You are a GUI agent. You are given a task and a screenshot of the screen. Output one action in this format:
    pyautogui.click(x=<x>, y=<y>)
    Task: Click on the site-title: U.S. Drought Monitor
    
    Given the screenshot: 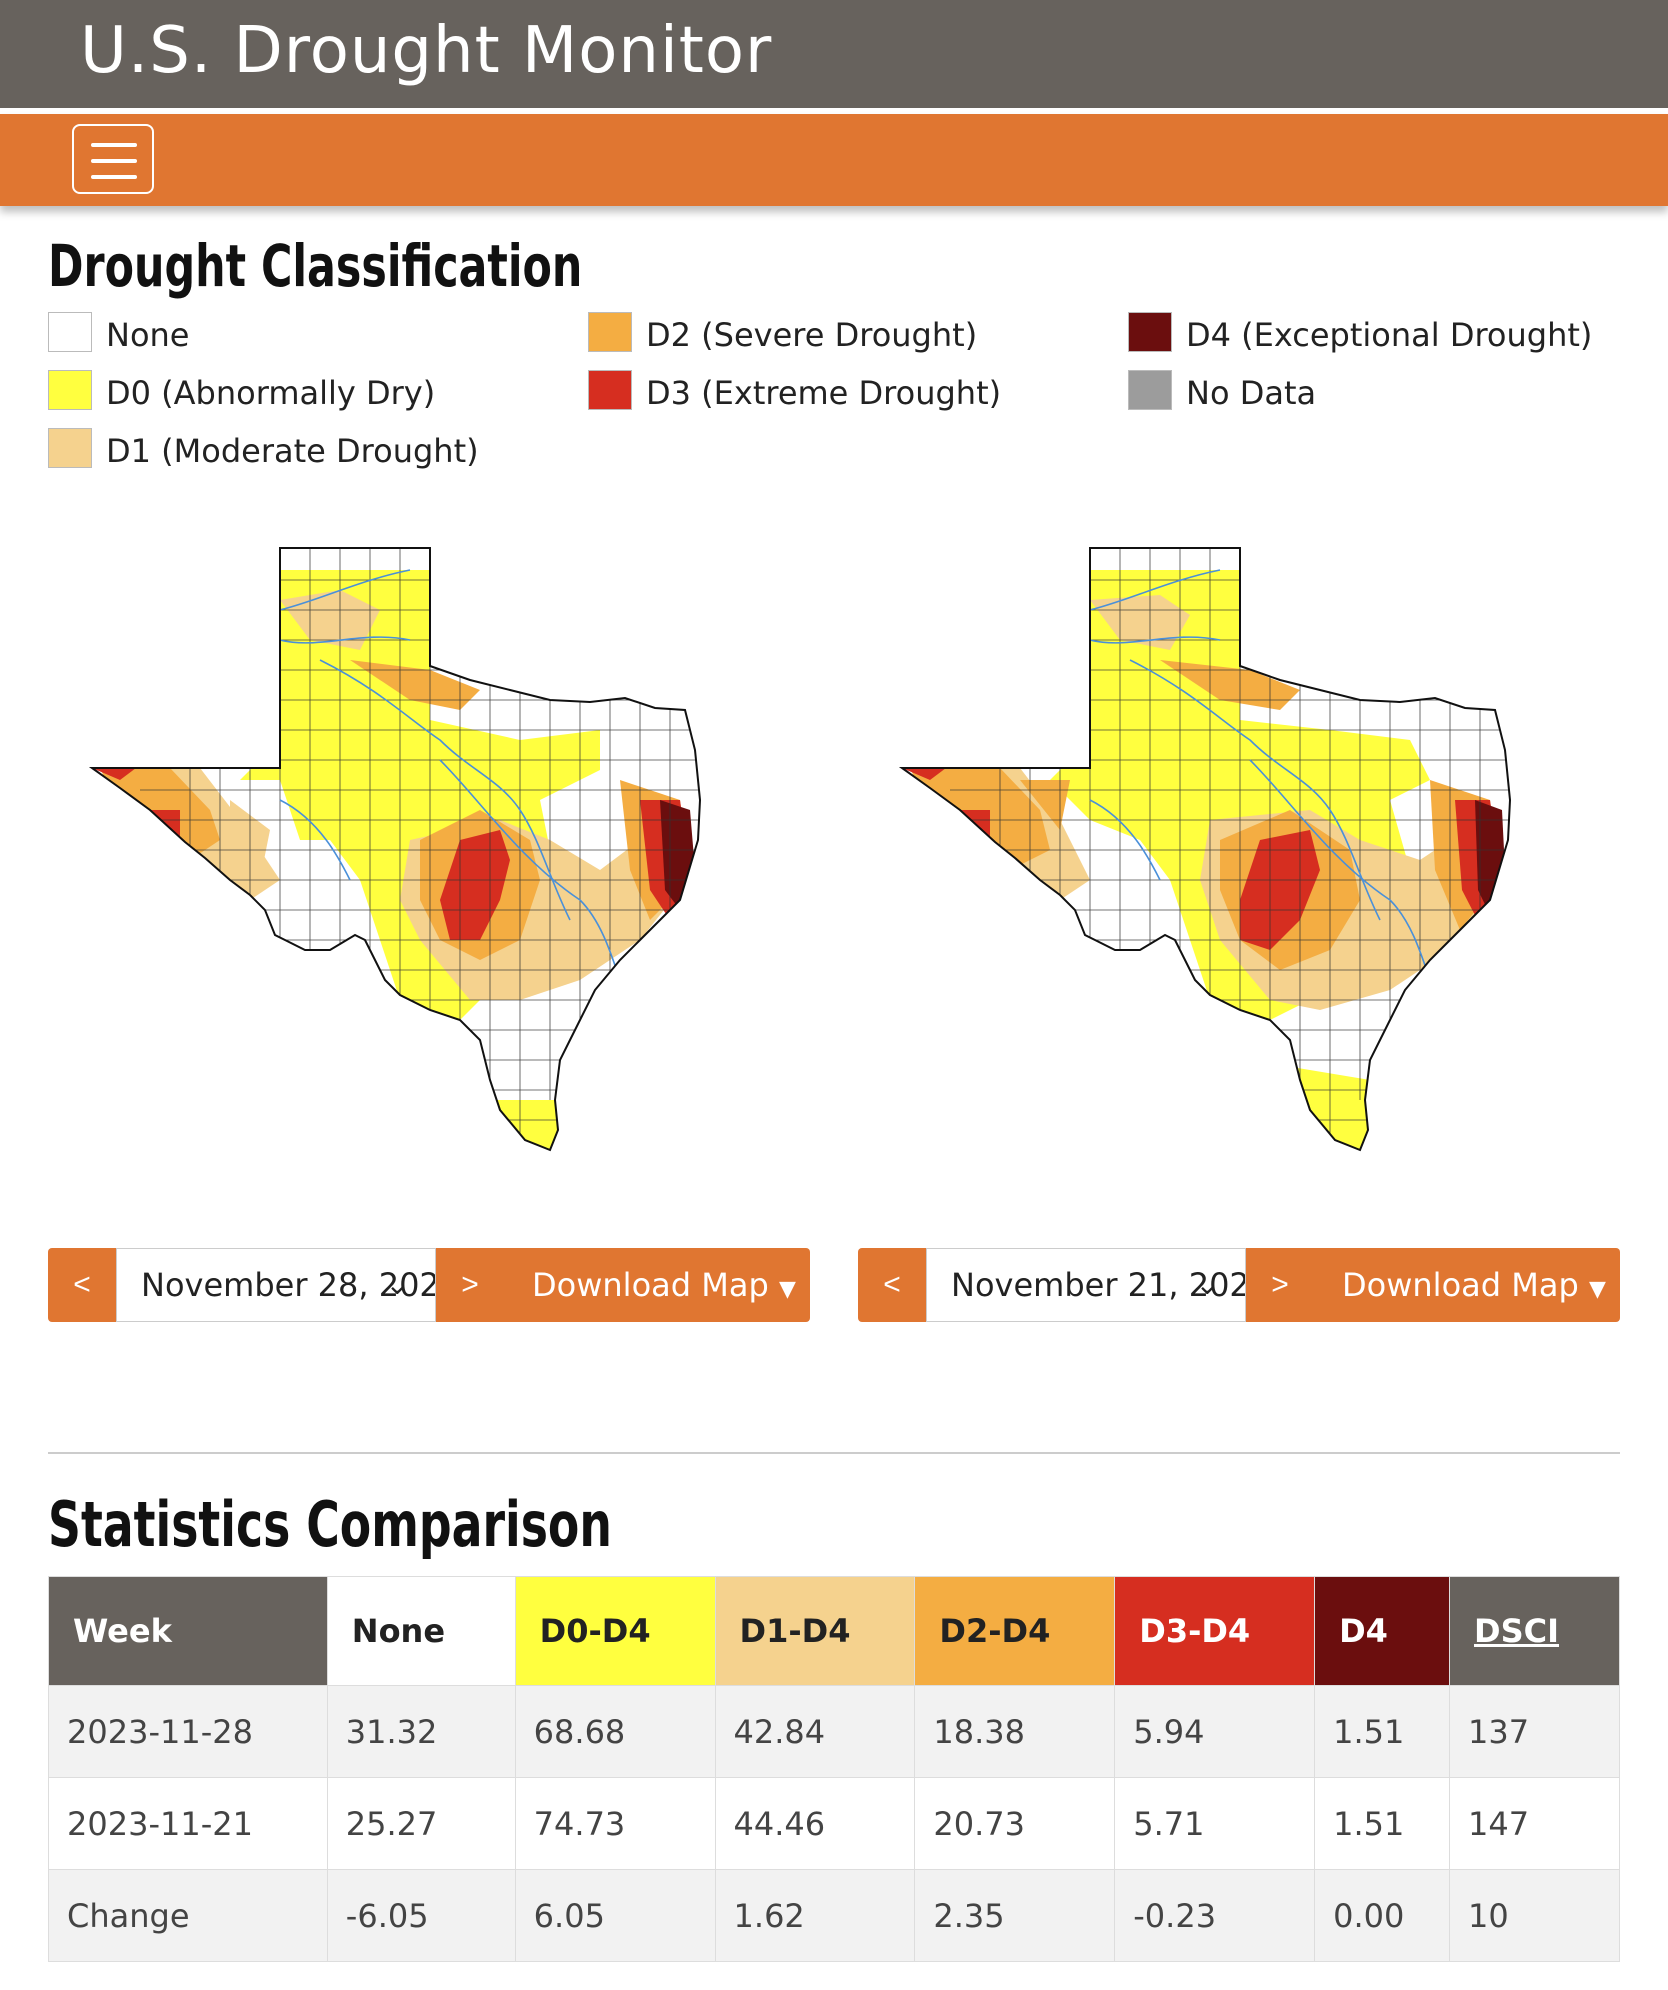 What is the action you would take?
    pyautogui.click(x=426, y=51)
    